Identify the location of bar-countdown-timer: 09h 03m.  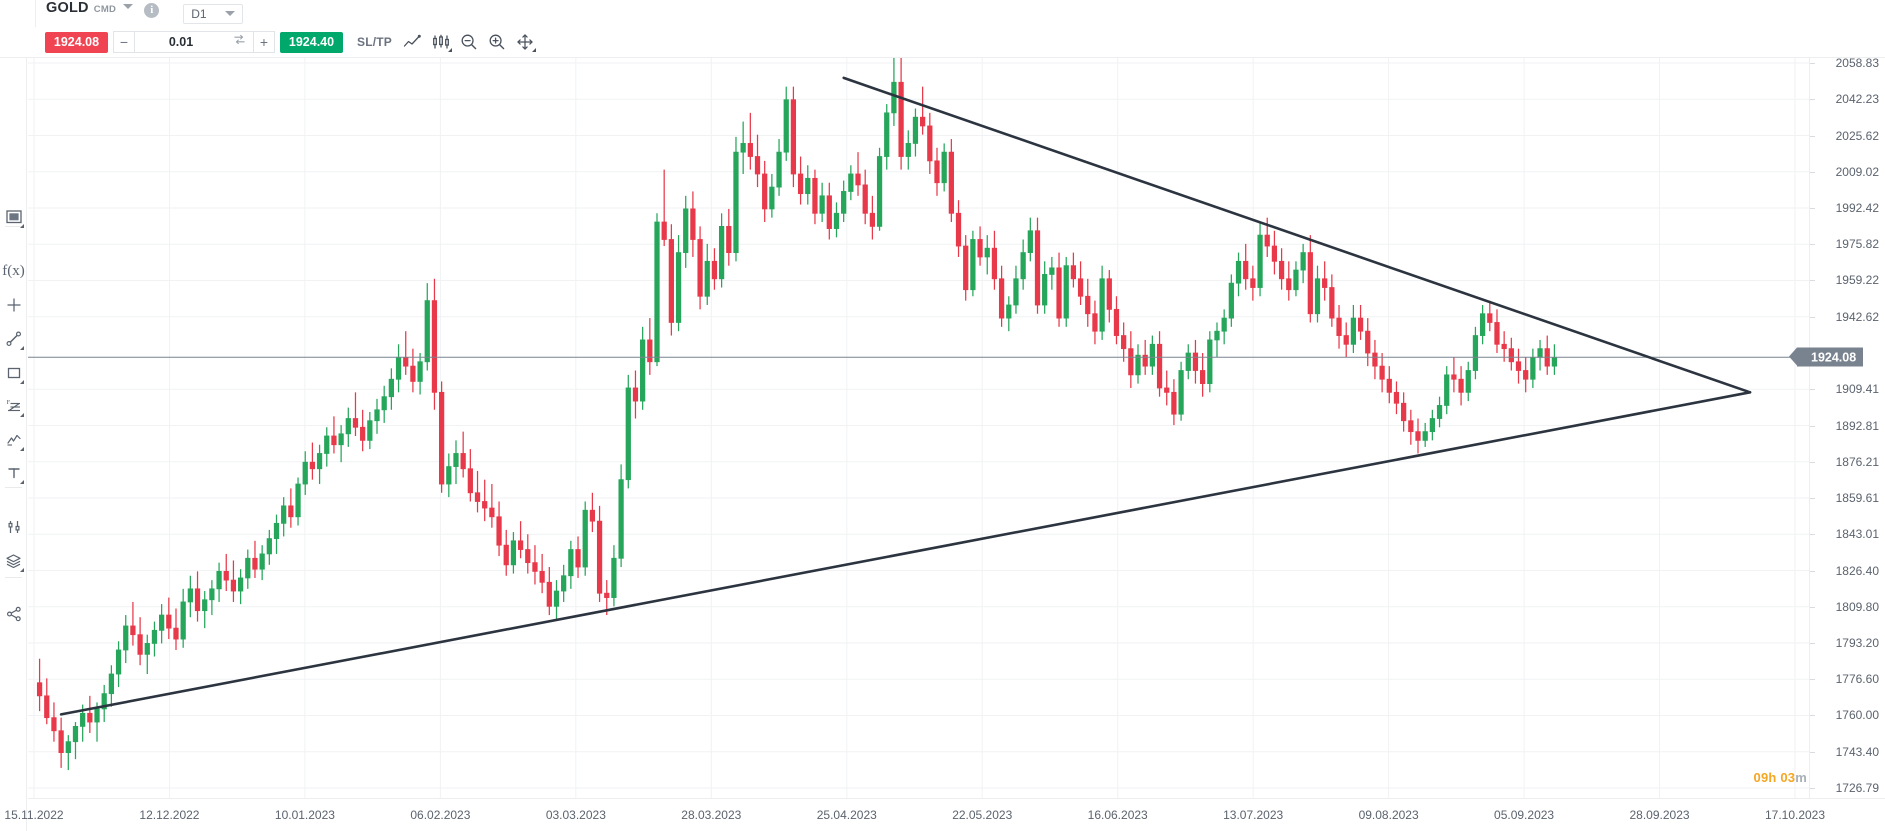
(1780, 777).